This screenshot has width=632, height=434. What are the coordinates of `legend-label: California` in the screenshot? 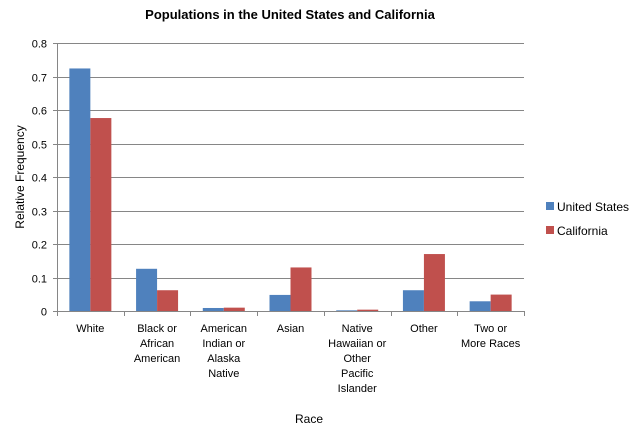 It's located at (582, 231).